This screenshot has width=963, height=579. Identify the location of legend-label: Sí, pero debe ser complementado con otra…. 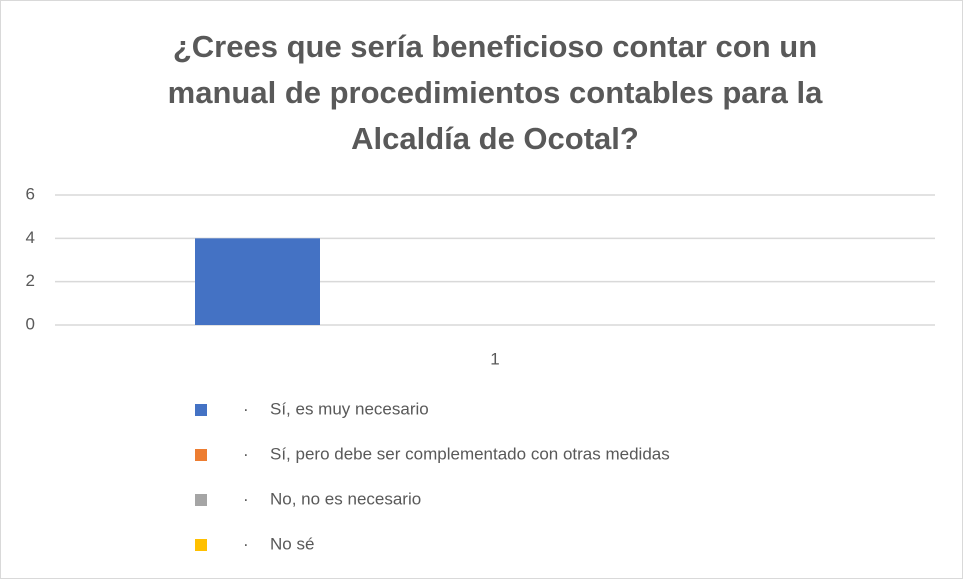
(470, 453).